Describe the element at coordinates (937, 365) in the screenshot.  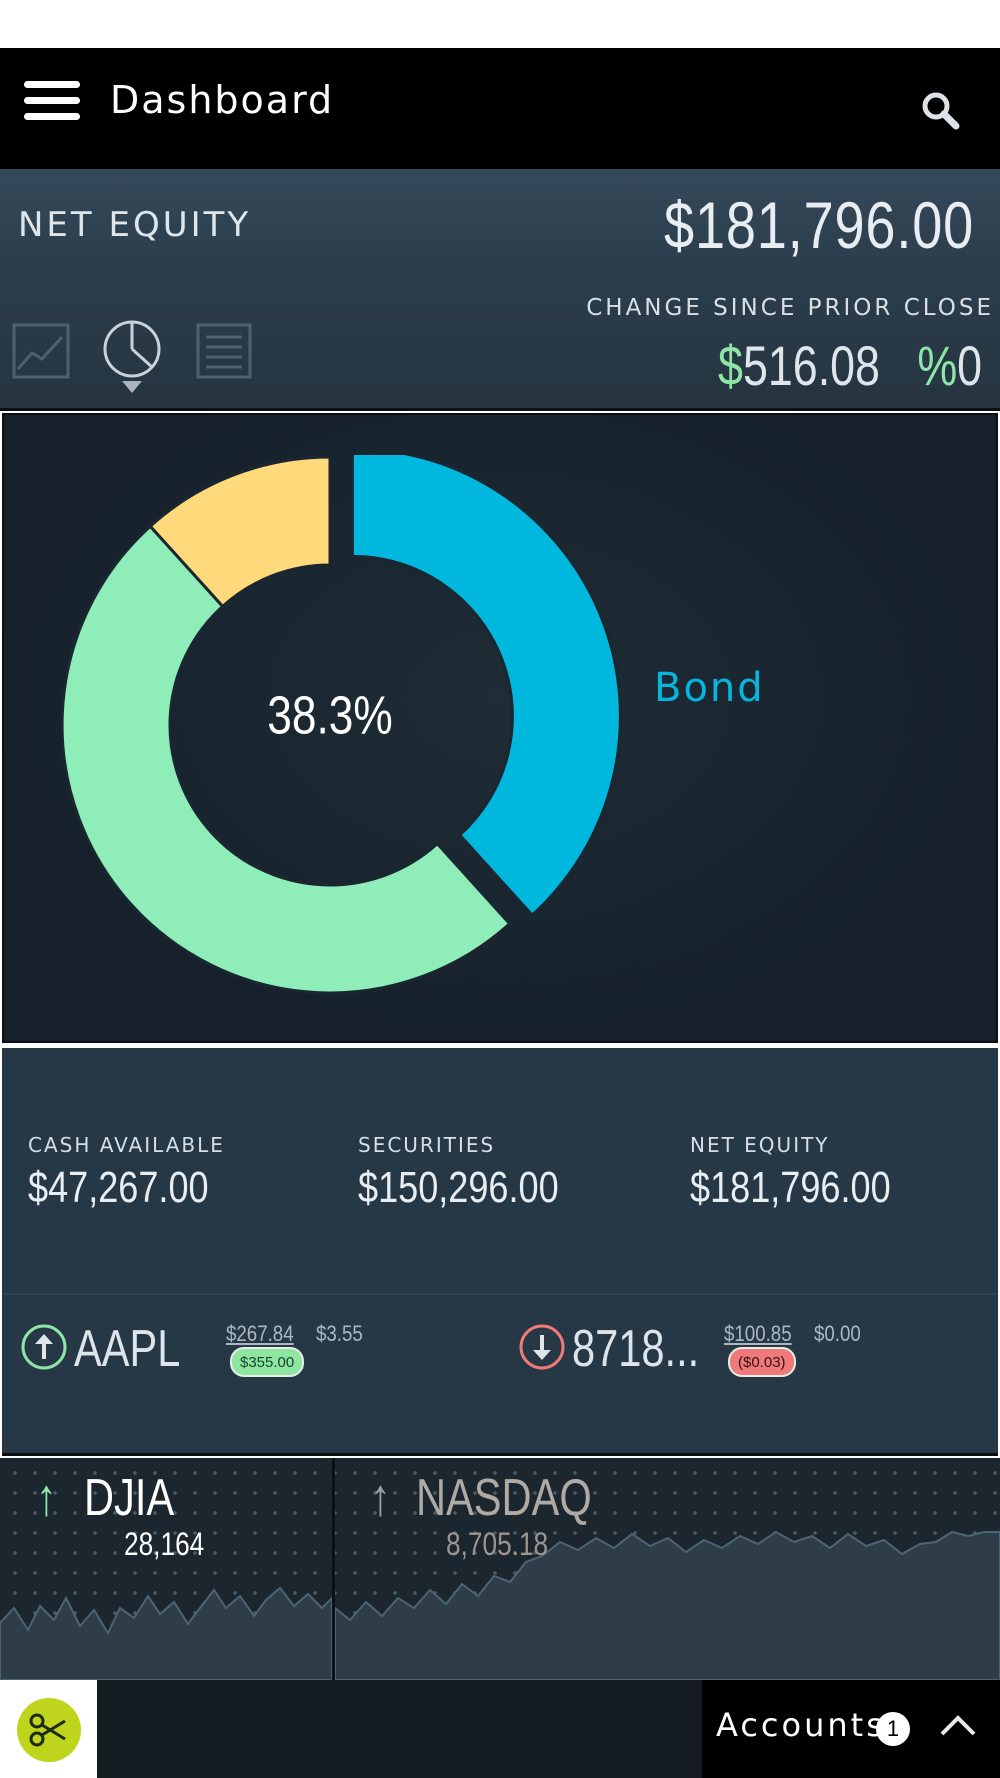
I see `percent-sign: %` at that location.